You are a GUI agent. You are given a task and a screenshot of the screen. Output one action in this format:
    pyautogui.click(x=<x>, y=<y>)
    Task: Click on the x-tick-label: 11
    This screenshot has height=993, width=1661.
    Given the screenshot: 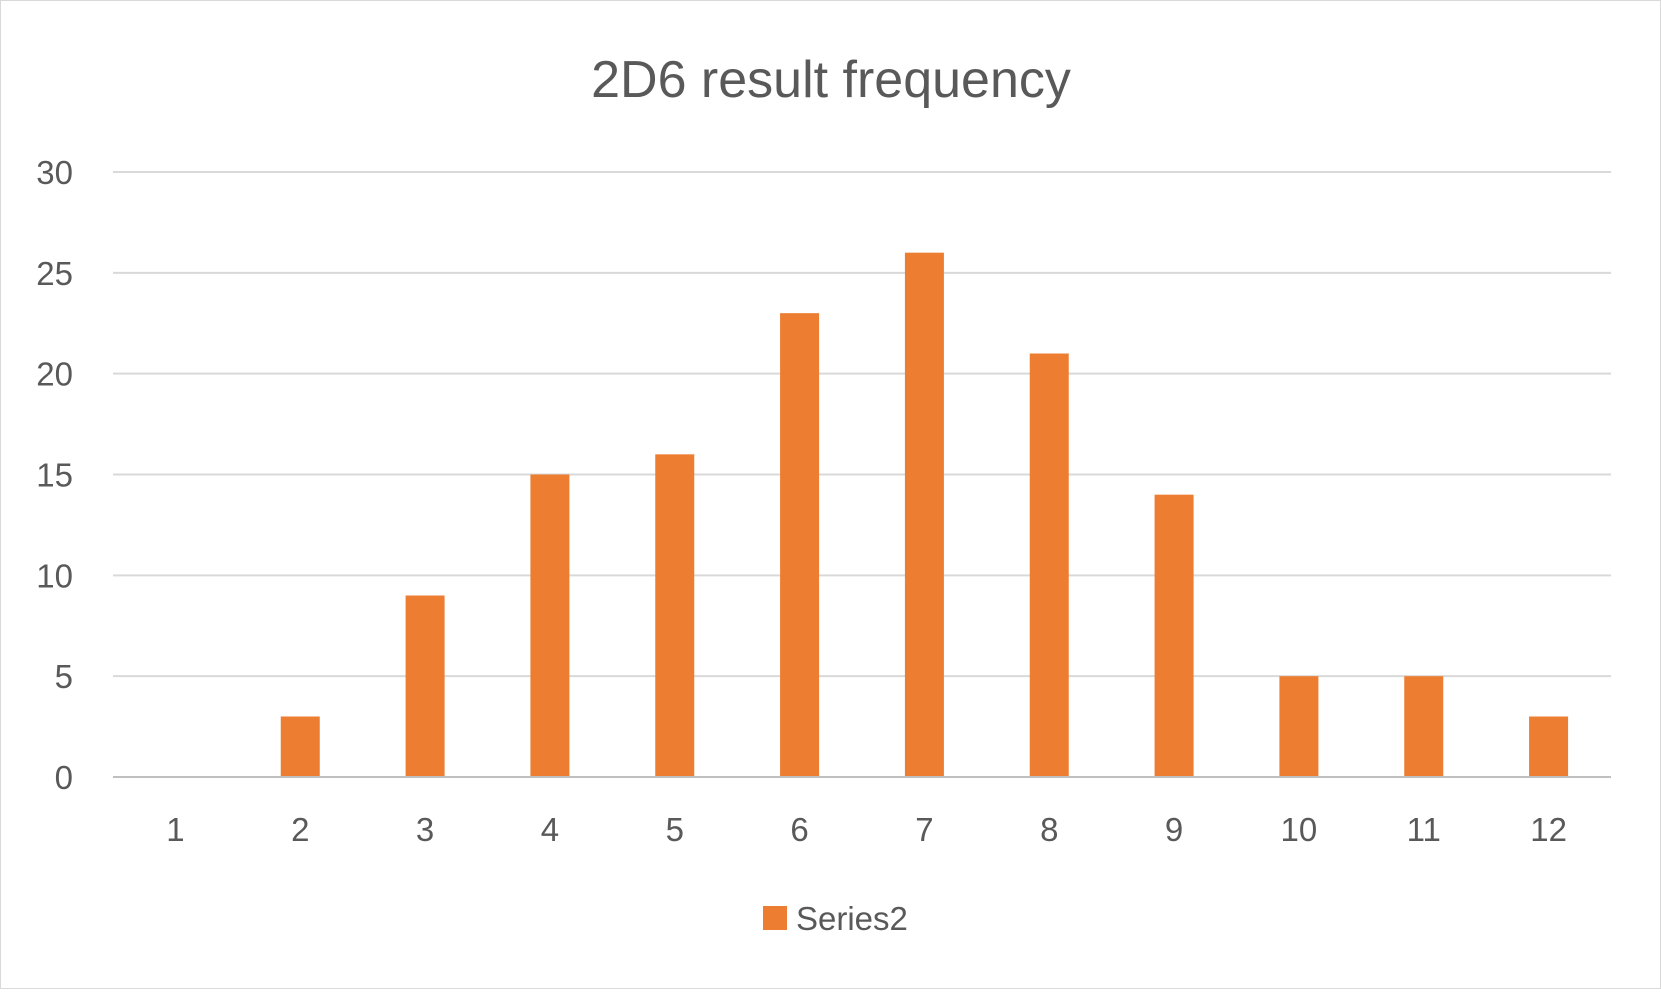 What is the action you would take?
    pyautogui.click(x=1424, y=829)
    